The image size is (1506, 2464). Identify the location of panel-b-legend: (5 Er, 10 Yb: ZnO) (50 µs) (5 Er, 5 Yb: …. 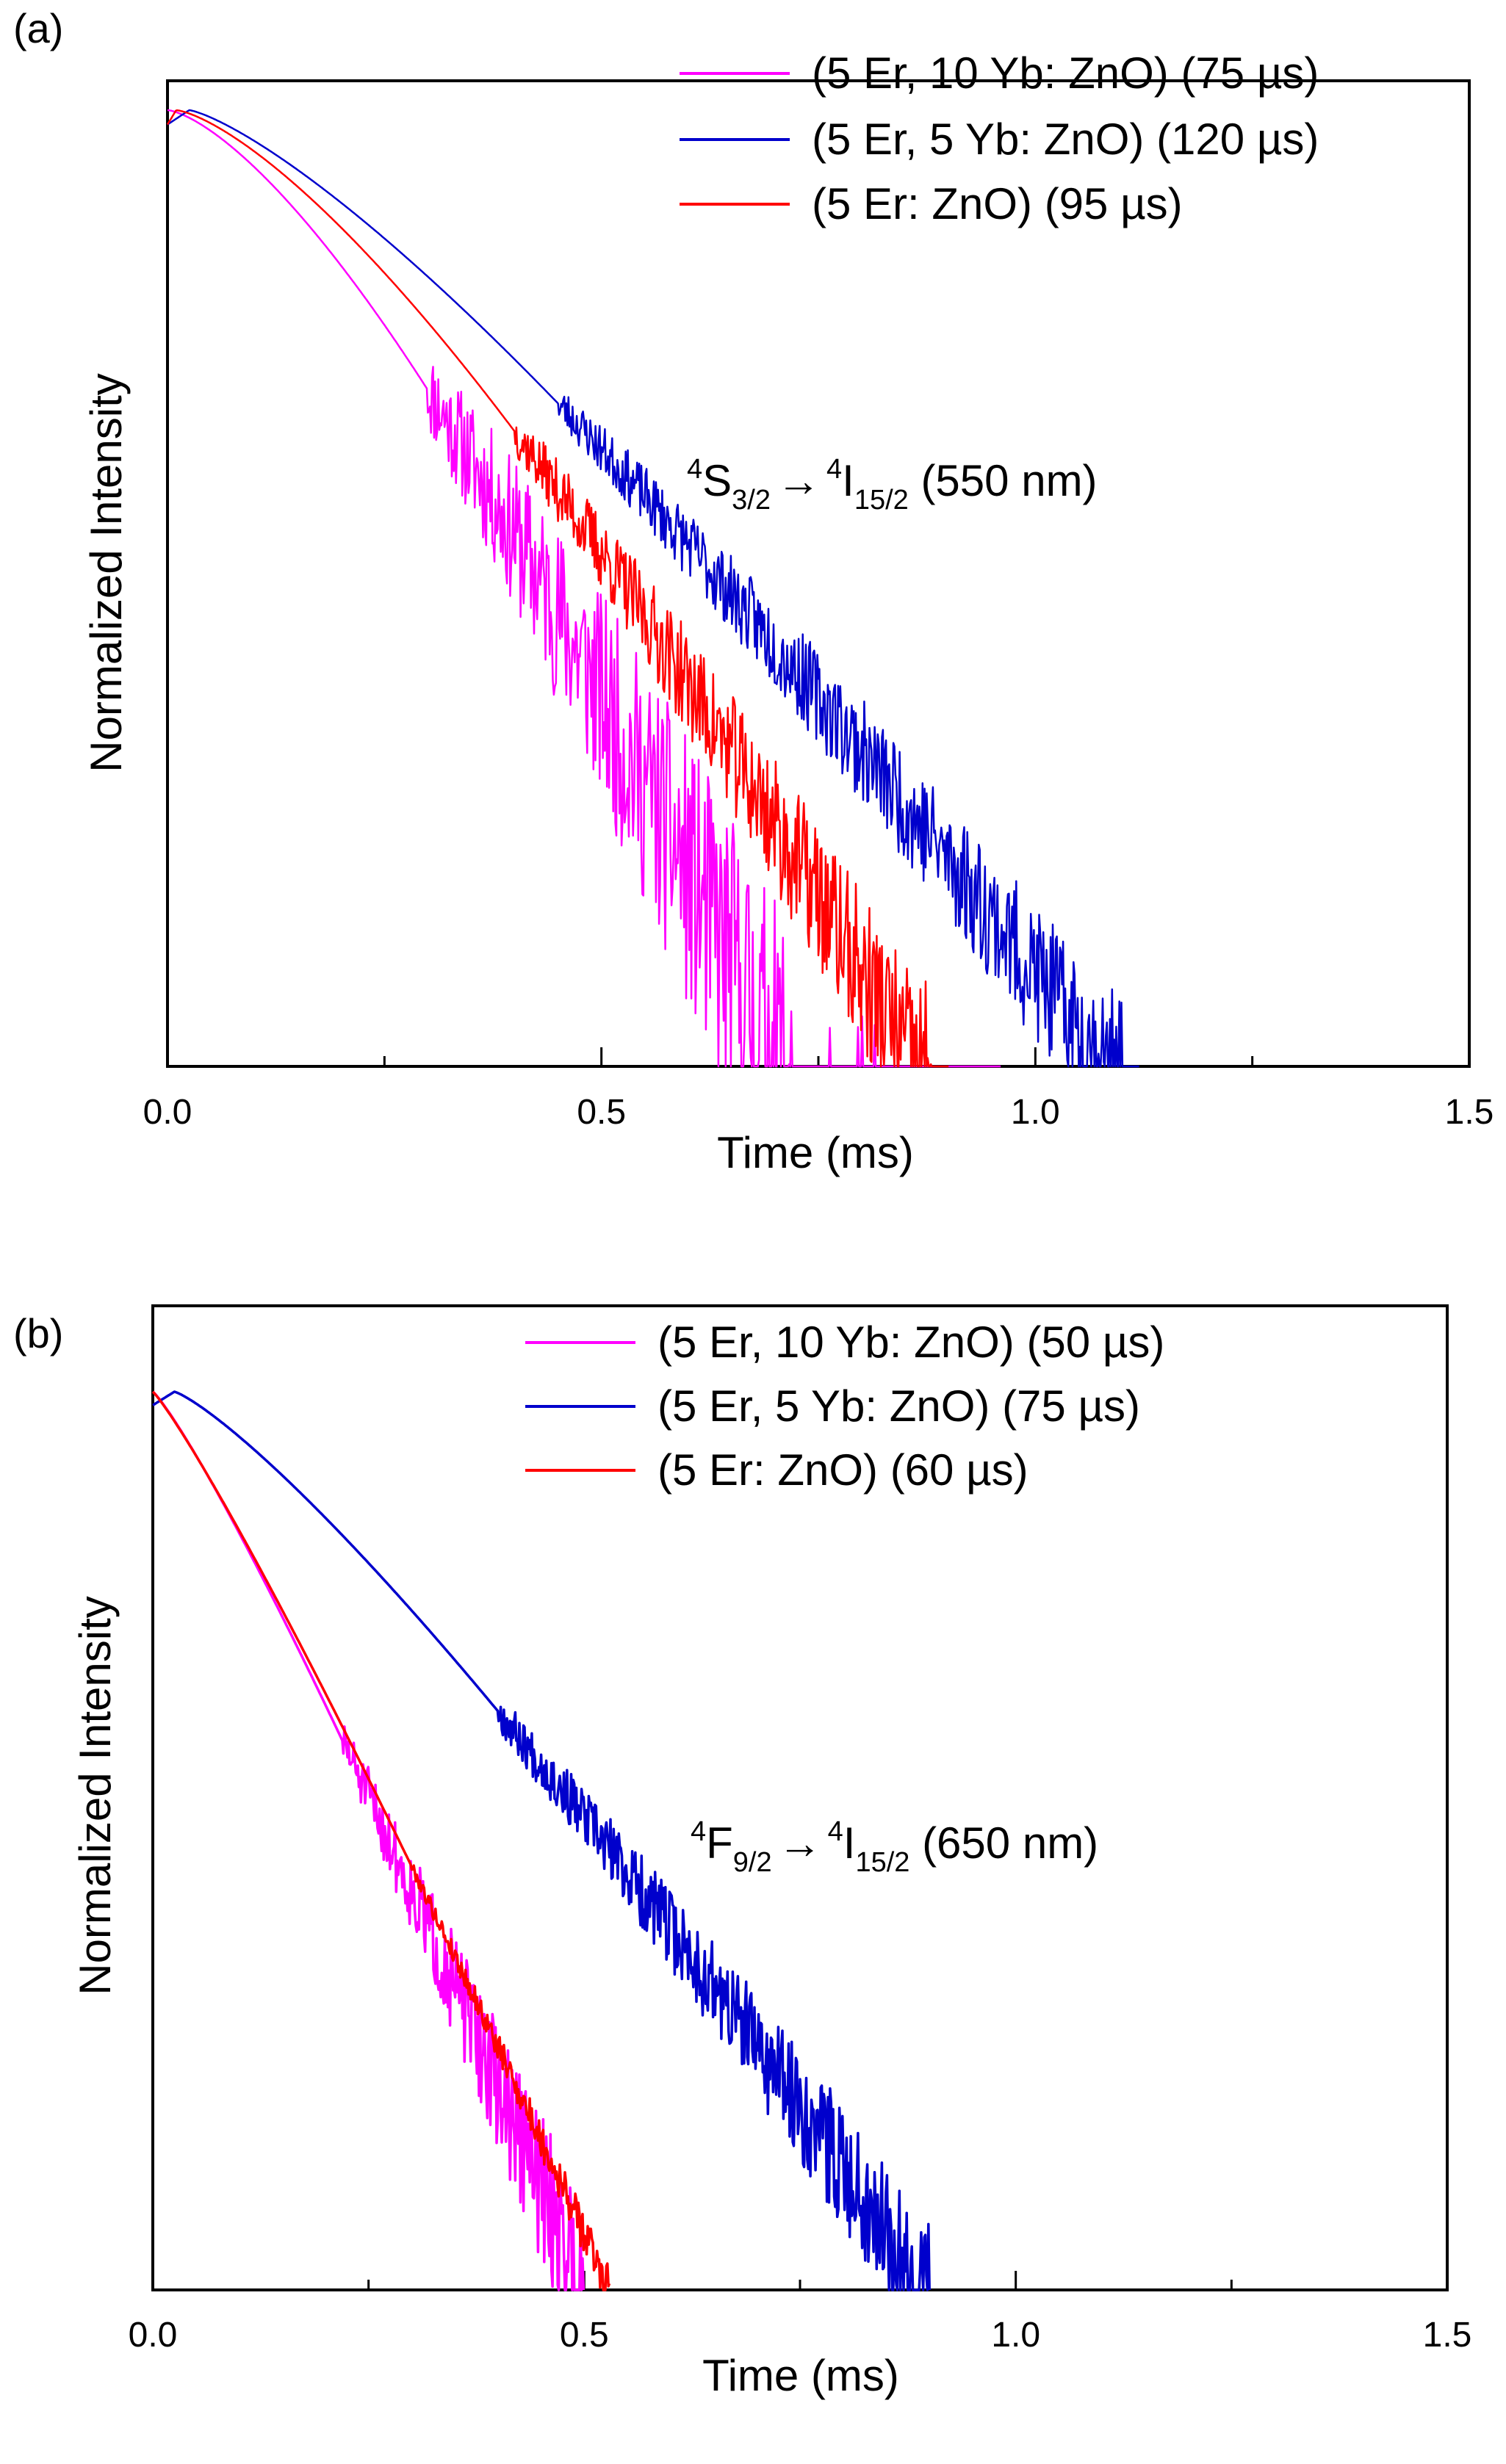
(844, 1406).